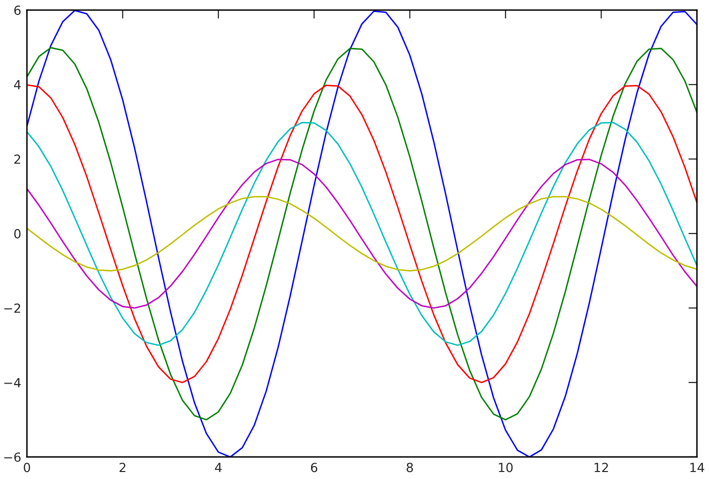 The height and width of the screenshot is (479, 709). I want to click on x-tick-label: 10, so click(505, 467).